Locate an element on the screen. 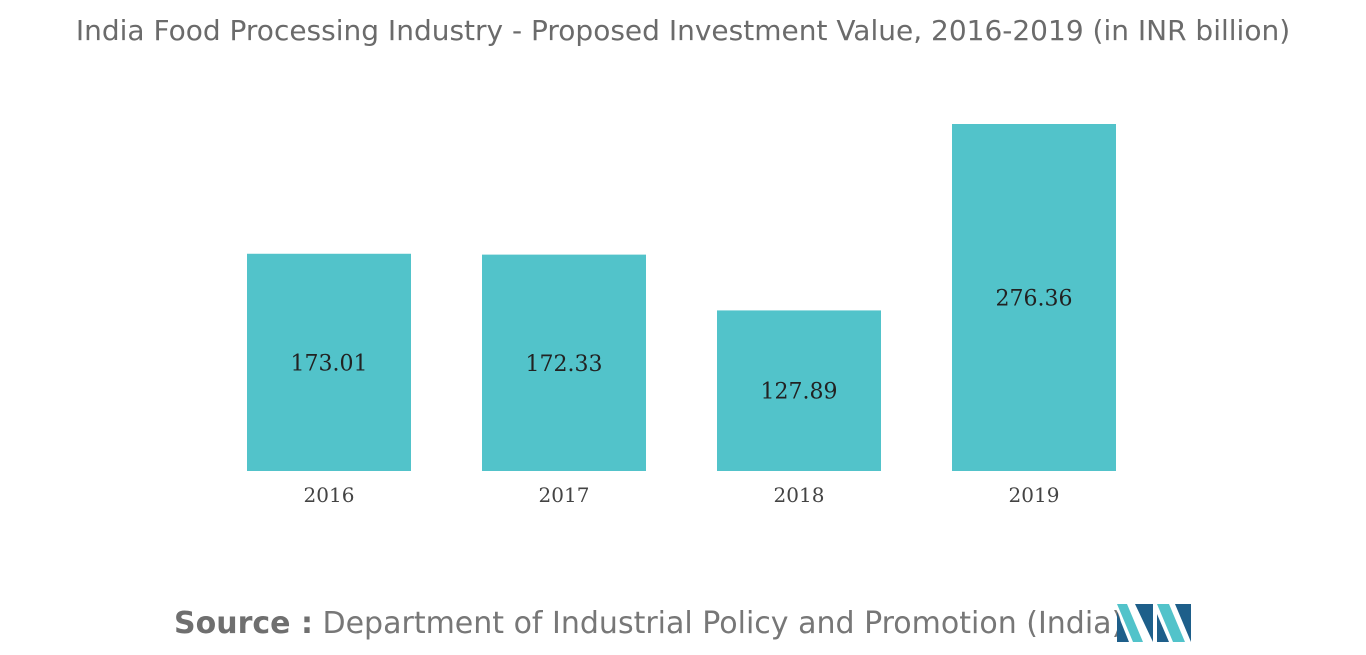  source-label: Source : is located at coordinates (243, 623).